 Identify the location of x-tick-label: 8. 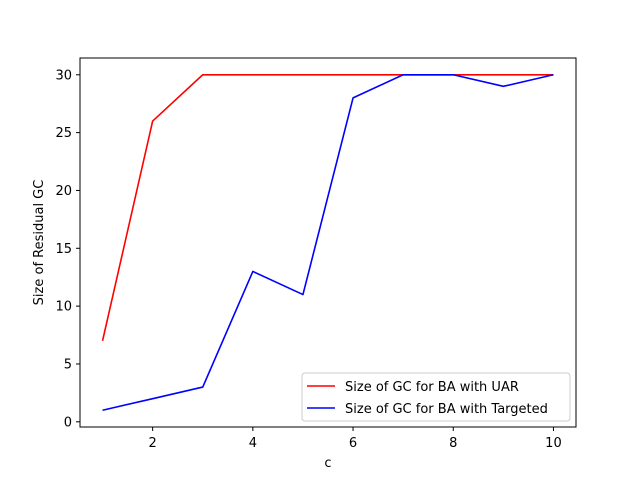
(453, 443).